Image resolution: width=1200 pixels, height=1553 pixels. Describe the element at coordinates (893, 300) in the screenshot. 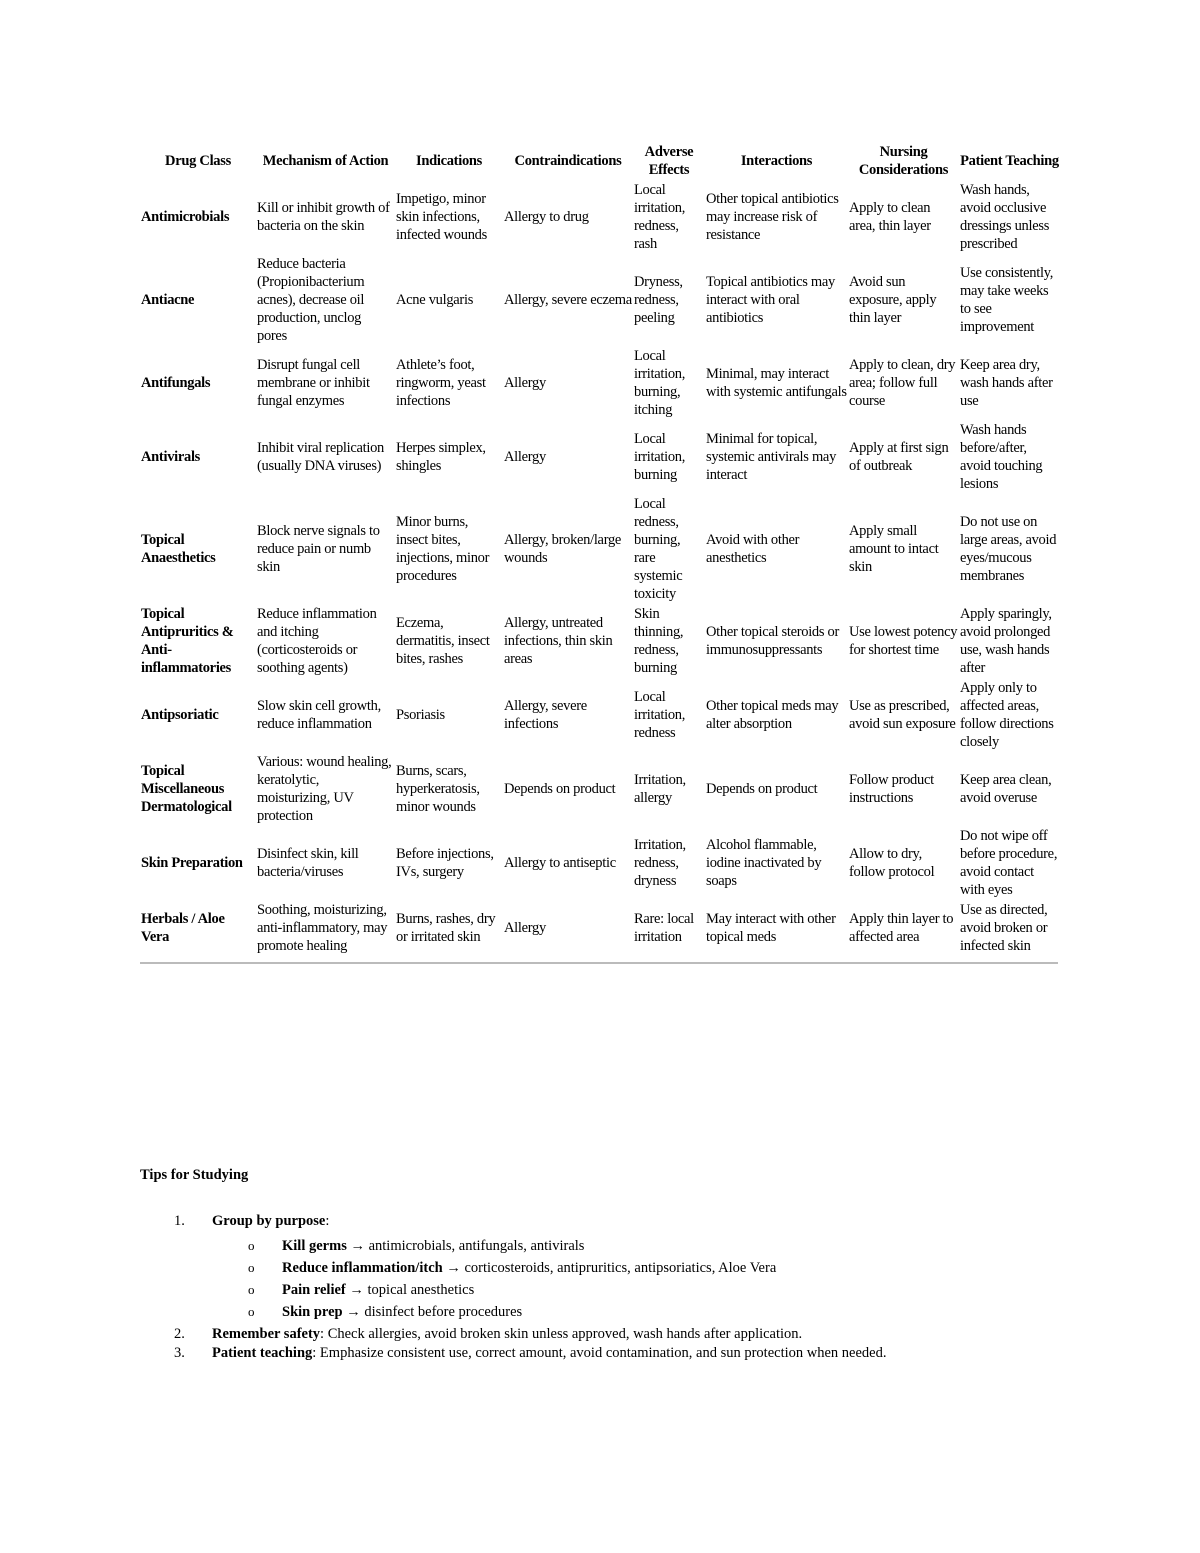

I see `table-cell: Avoid sun exposure, apply thin layer` at that location.